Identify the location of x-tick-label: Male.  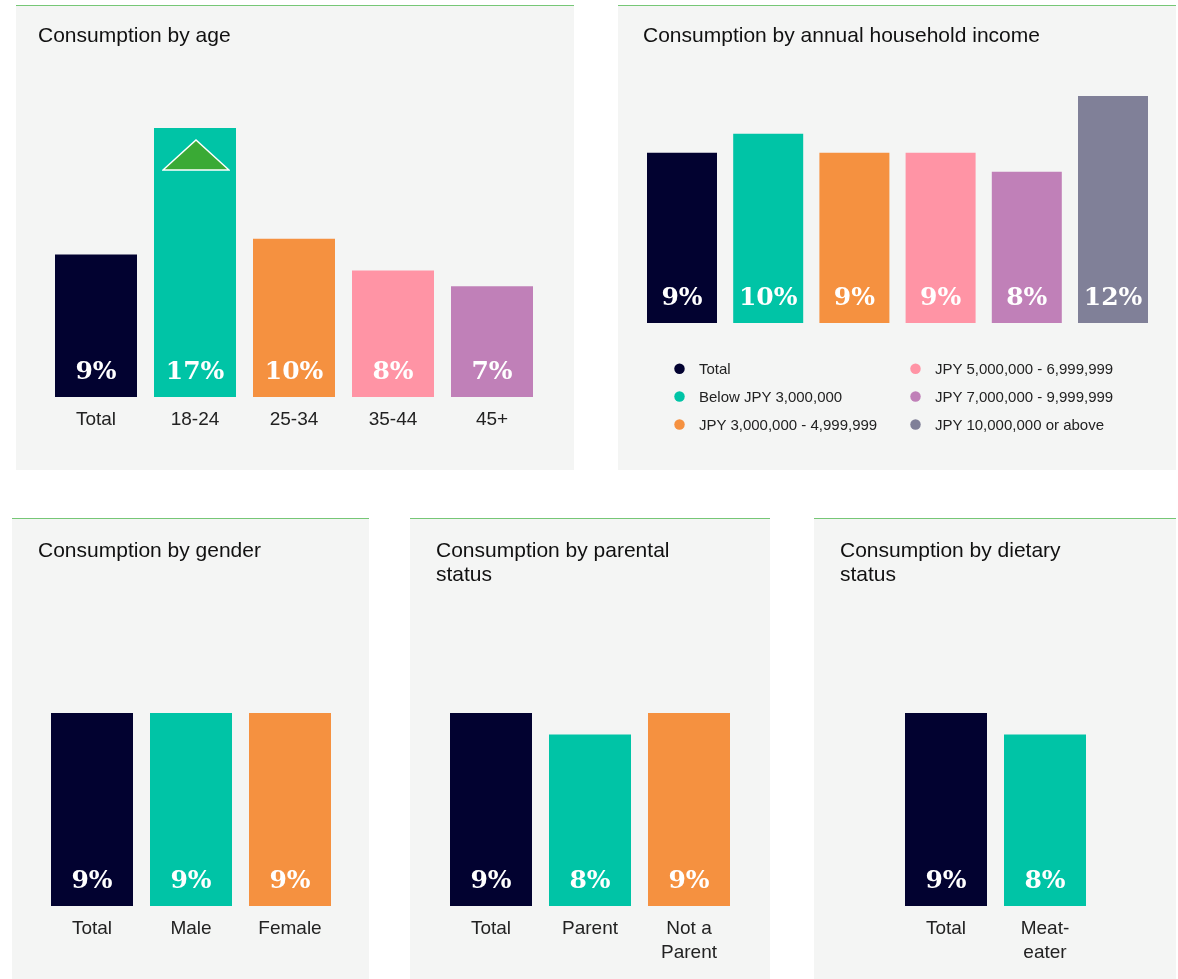
(191, 927).